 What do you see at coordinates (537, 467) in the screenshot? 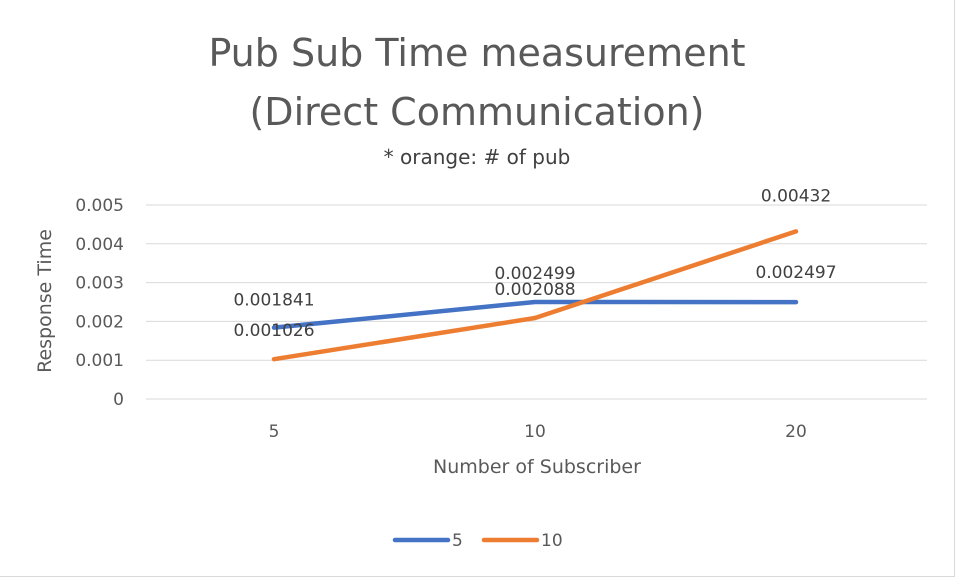
I see `x-axis-title: Number of Subscriber` at bounding box center [537, 467].